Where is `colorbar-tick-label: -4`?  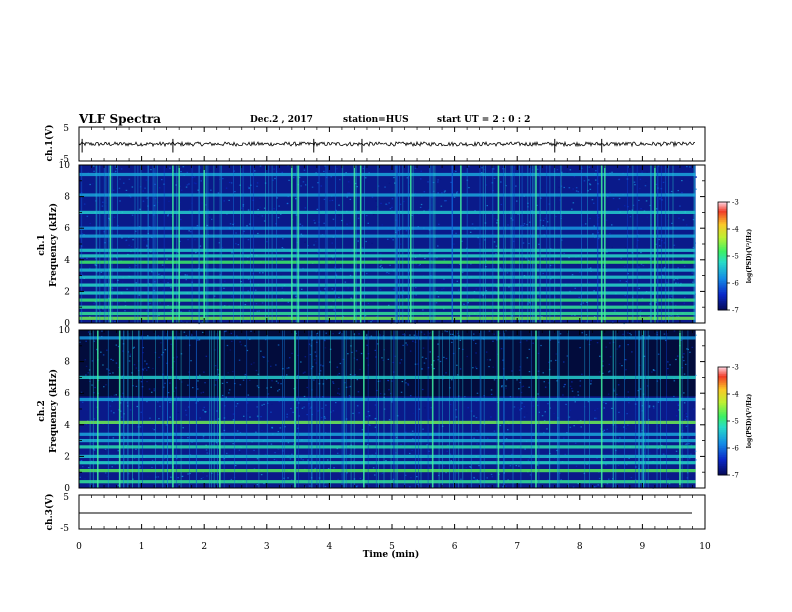
colorbar-tick-label: -4 is located at coordinates (735, 395).